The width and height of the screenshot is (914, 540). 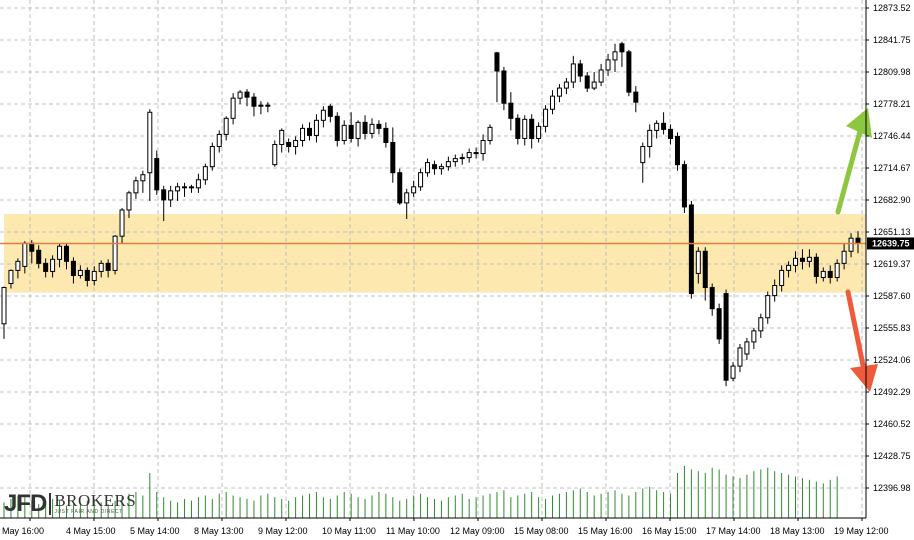 What do you see at coordinates (605, 531) in the screenshot?
I see `time-tick-label: 15 May 16:00` at bounding box center [605, 531].